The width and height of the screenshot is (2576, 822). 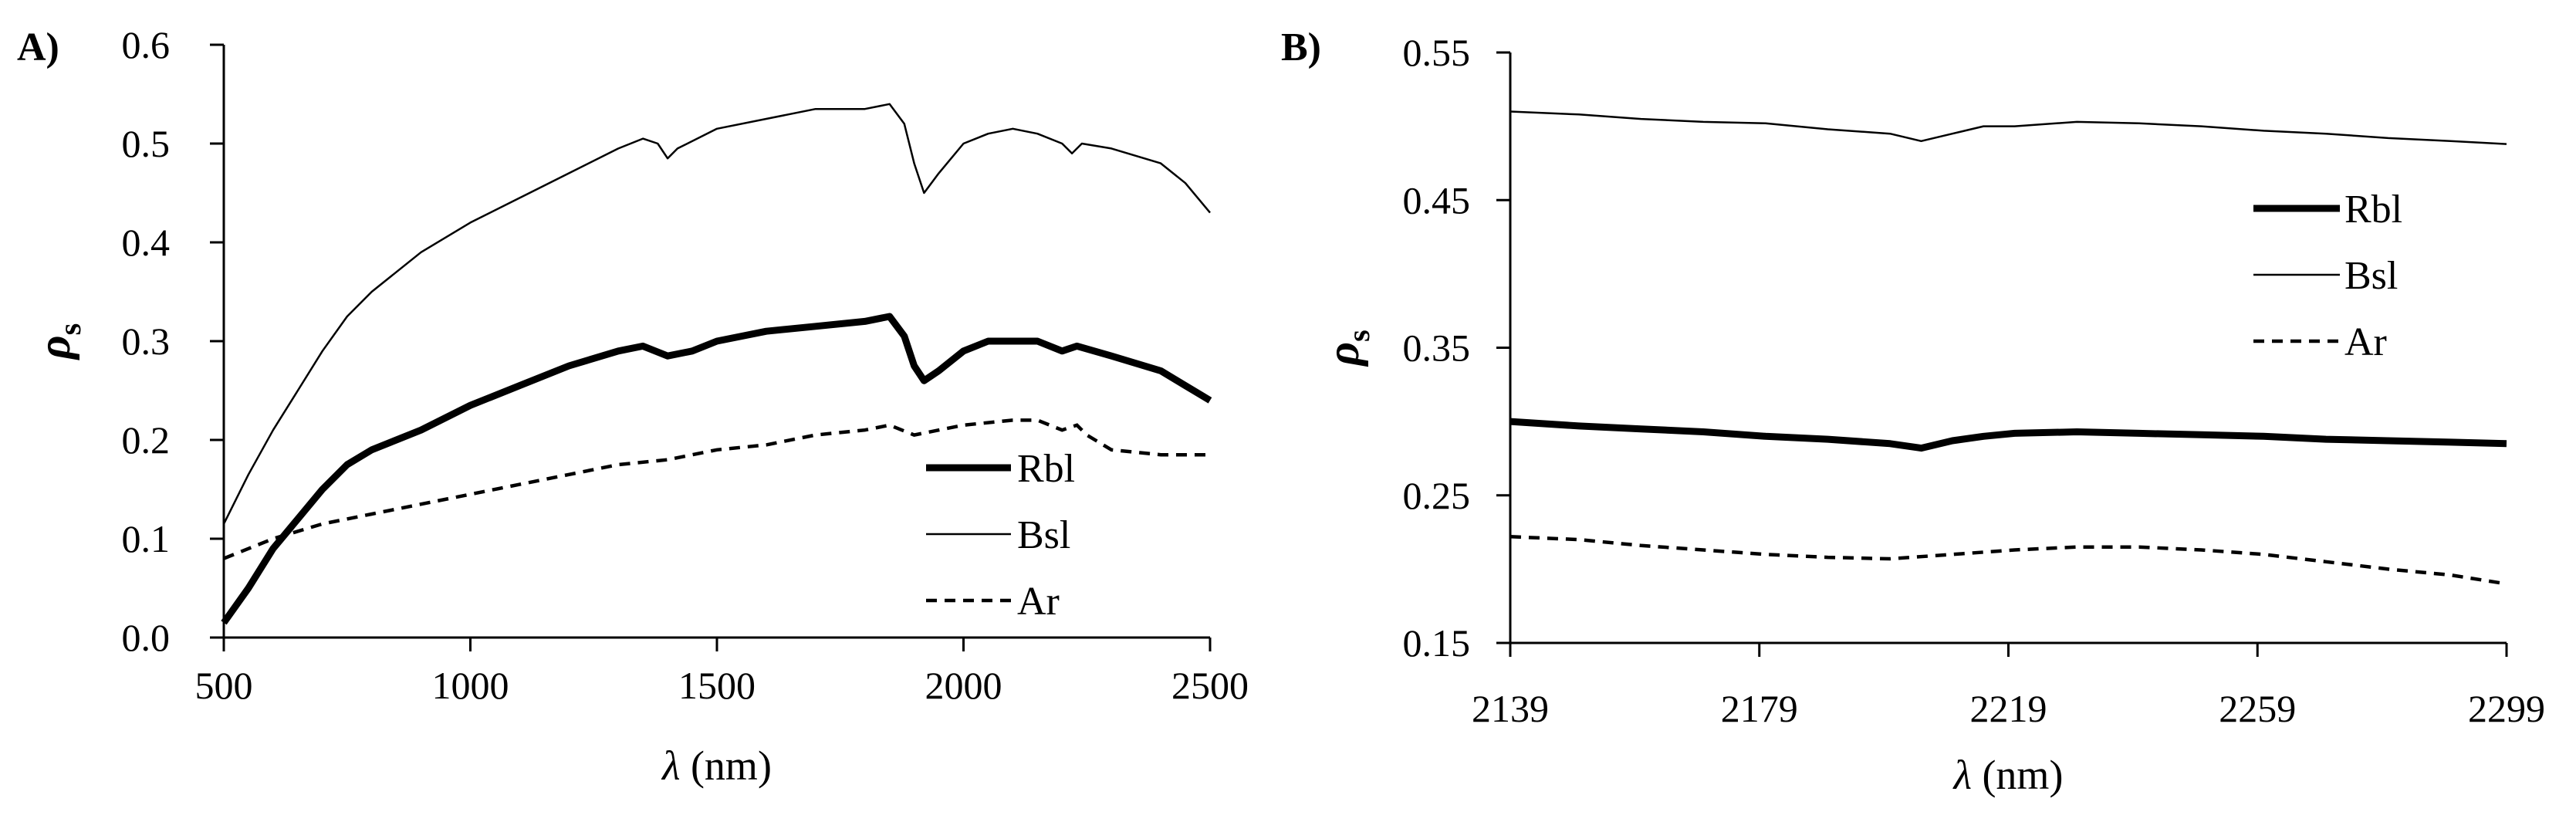 What do you see at coordinates (146, 440) in the screenshot?
I see `y-tick-label: 0.2` at bounding box center [146, 440].